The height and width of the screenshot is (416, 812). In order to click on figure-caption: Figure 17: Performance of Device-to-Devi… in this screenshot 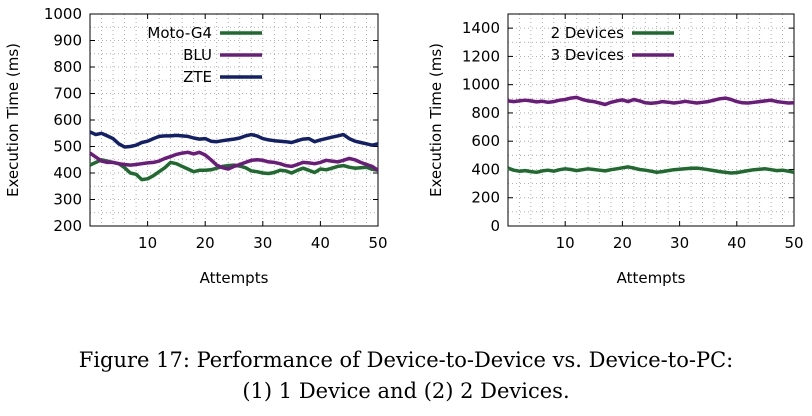, I will do `click(406, 376)`.